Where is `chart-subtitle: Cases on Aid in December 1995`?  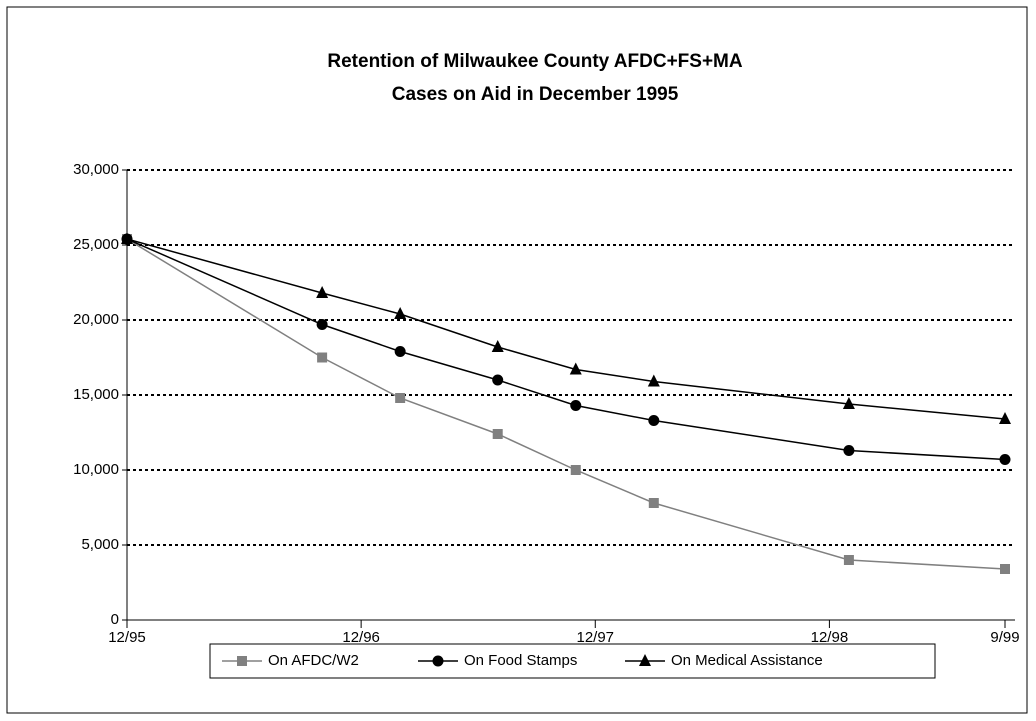
chart-subtitle: Cases on Aid in December 1995 is located at coordinates (535, 94).